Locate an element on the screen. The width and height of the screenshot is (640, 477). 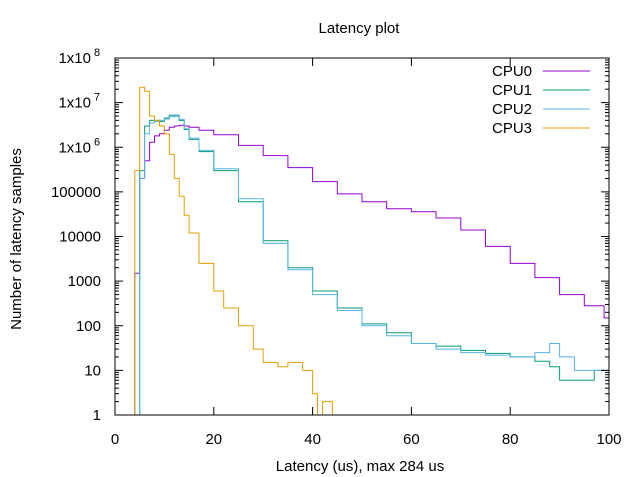
legend-label-cpu0: CPU0 is located at coordinates (512, 71).